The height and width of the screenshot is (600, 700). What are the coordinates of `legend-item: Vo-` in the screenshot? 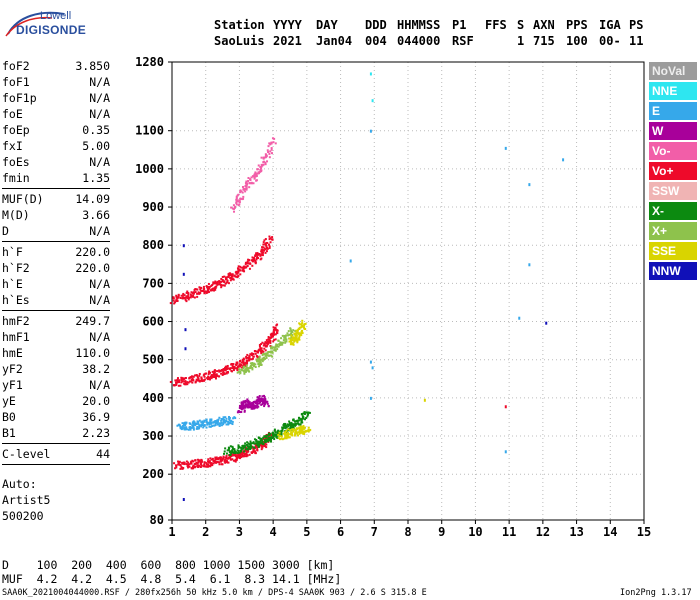 It's located at (673, 151).